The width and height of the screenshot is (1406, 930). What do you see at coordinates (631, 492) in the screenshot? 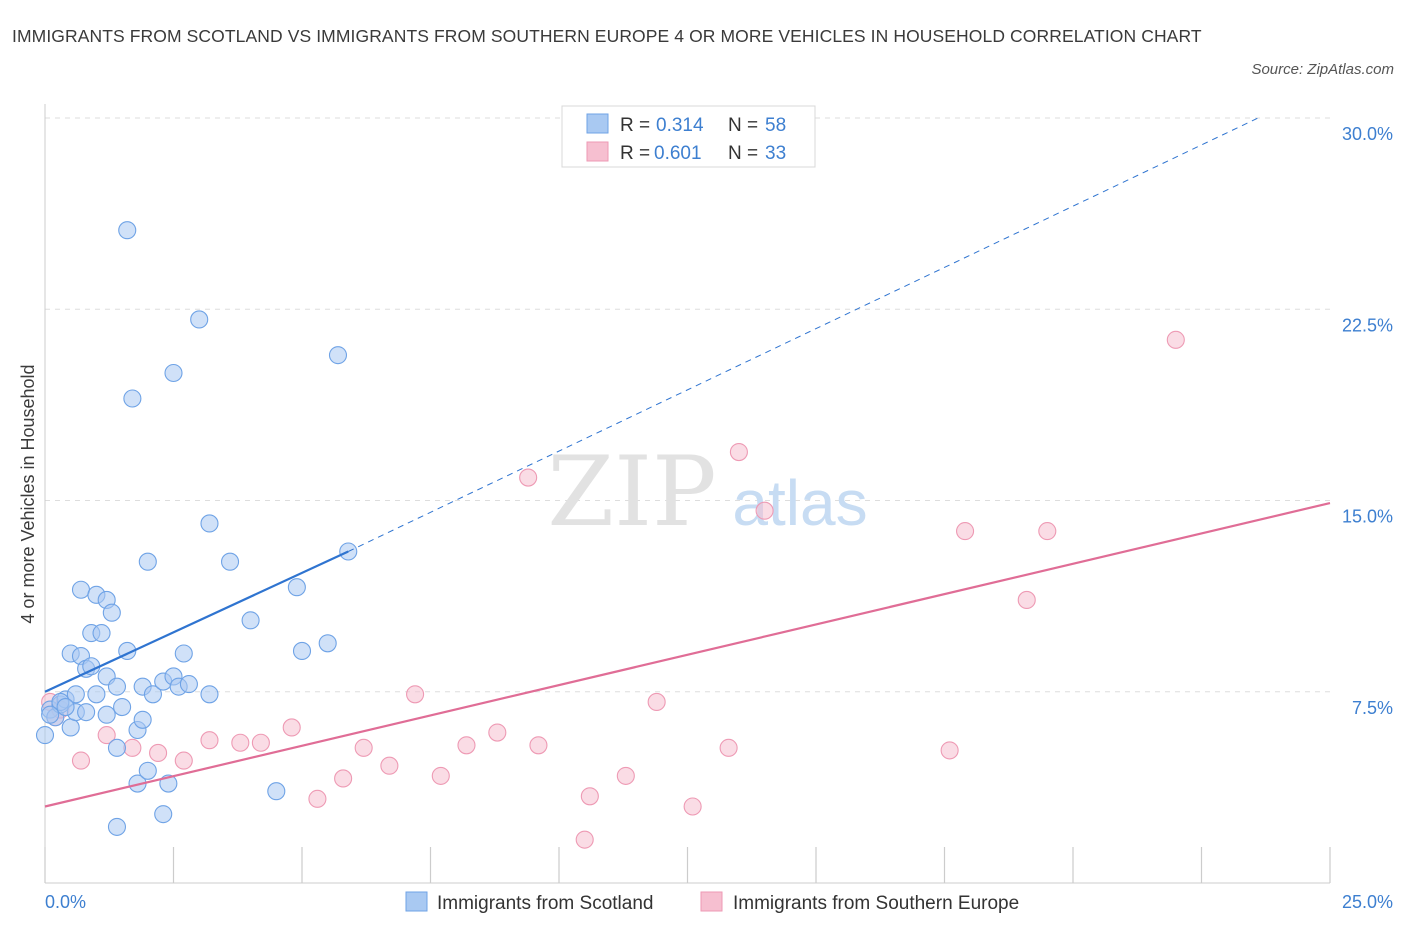
I see `watermark-zip: ZIP` at bounding box center [631, 492].